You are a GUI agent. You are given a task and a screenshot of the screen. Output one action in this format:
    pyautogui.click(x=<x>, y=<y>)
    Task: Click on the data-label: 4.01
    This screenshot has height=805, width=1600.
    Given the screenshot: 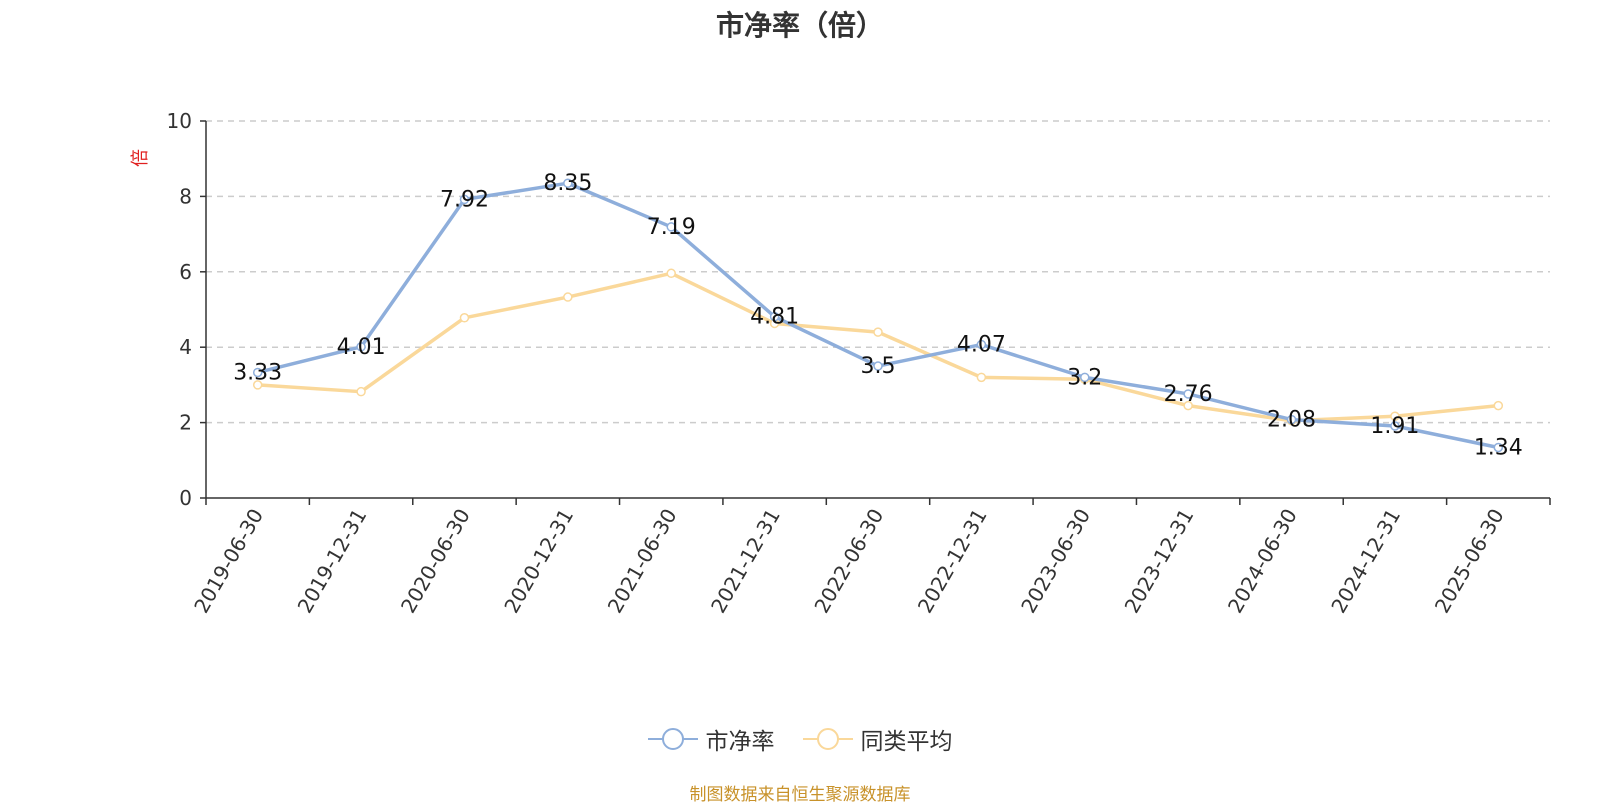 What is the action you would take?
    pyautogui.click(x=361, y=347)
    